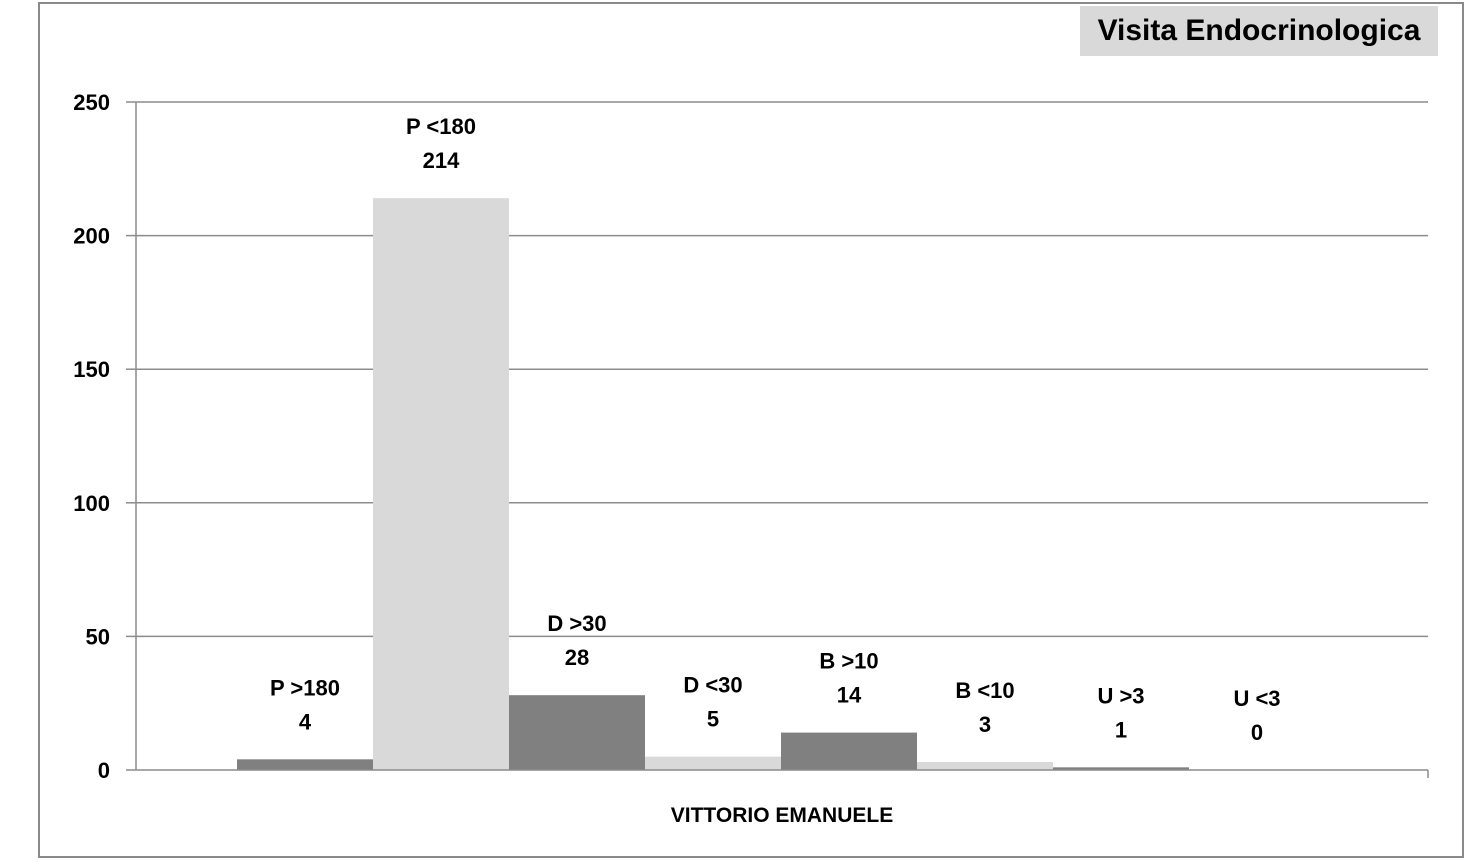  What do you see at coordinates (1257, 732) in the screenshot?
I see `bar-label-value: 0` at bounding box center [1257, 732].